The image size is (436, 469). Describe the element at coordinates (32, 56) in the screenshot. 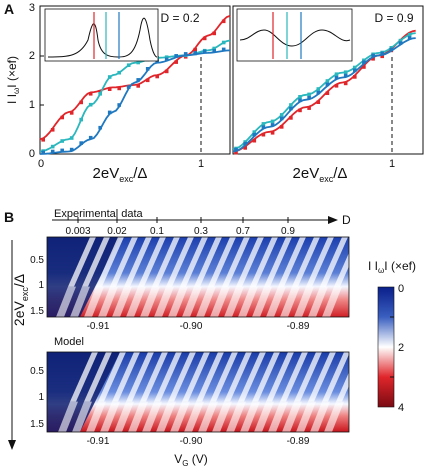

I see `y-tick-2: 2` at that location.